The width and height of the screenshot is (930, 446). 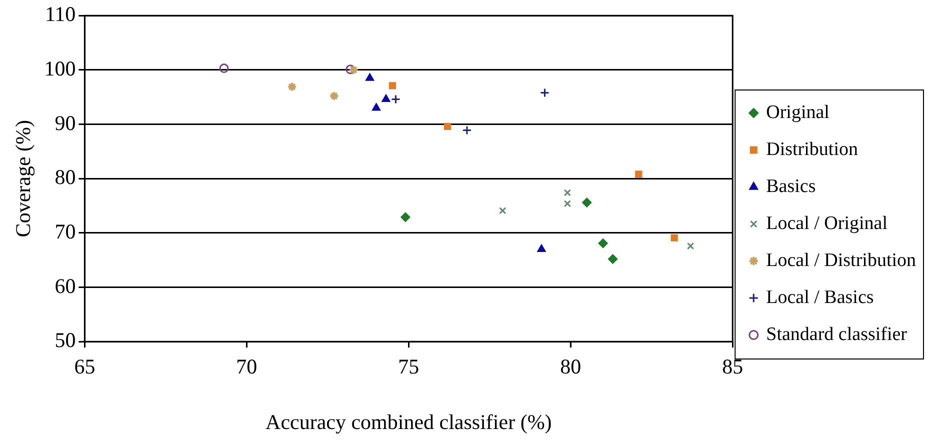 I want to click on y-tick-label: 70, so click(x=65, y=231).